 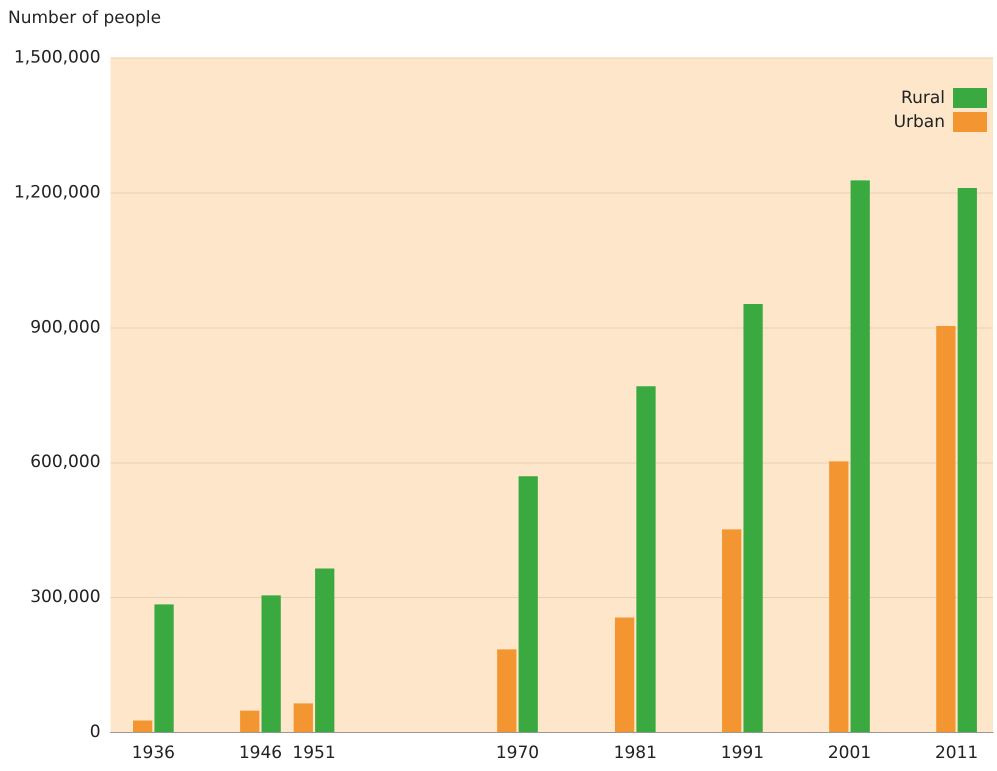 What do you see at coordinates (850, 753) in the screenshot?
I see `x-tick-label: 2001` at bounding box center [850, 753].